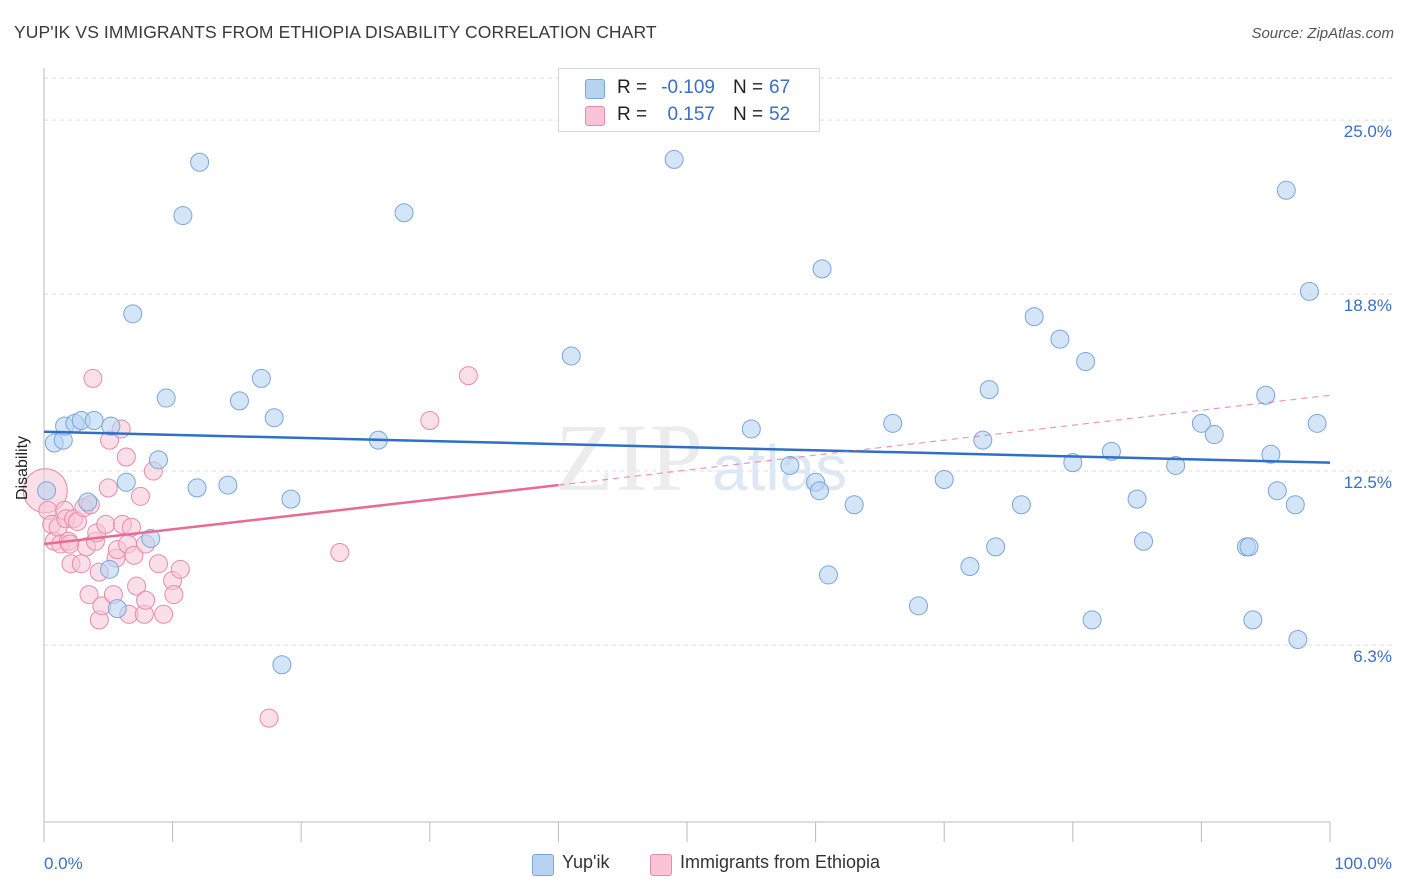 The image size is (1406, 892). I want to click on stats-r-value: -0.109, so click(688, 87).